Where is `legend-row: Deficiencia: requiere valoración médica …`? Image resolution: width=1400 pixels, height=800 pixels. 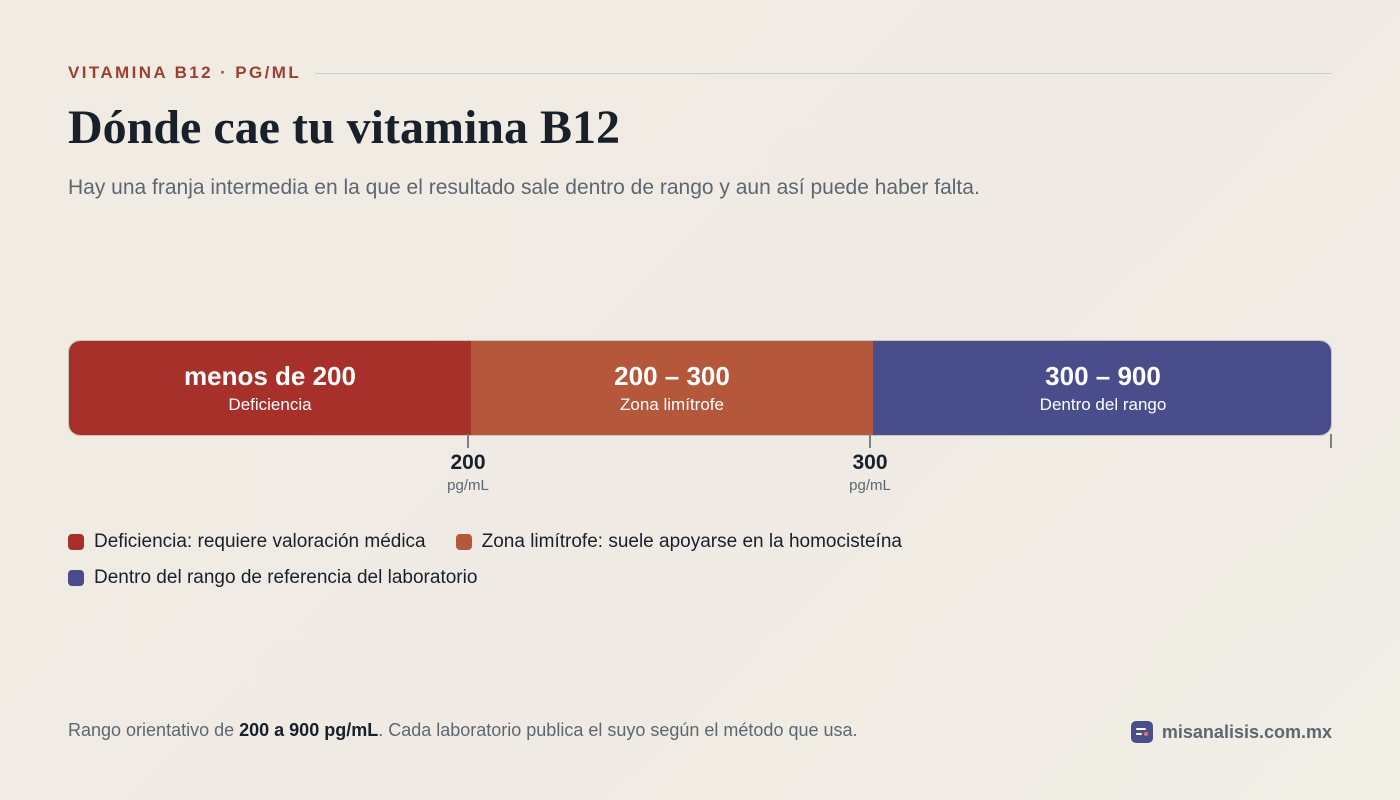
legend-row: Deficiencia: requiere valoración médica … is located at coordinates (700, 542).